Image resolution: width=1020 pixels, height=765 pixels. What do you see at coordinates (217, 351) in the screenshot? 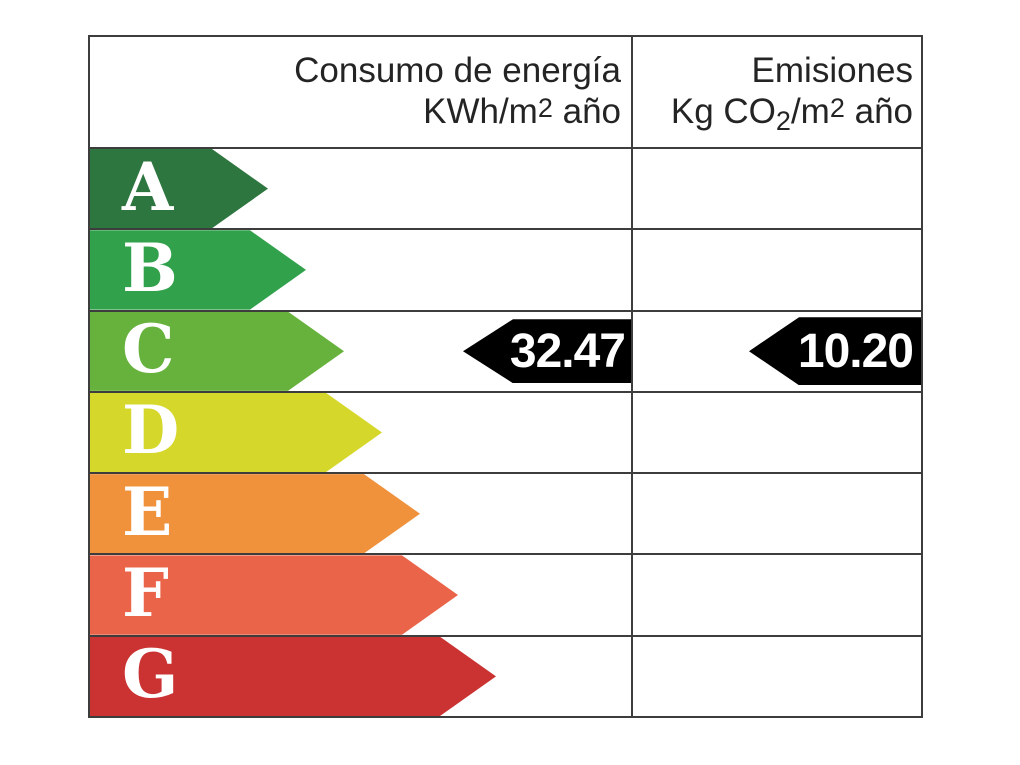
I see `rating-arrow-c: C` at bounding box center [217, 351].